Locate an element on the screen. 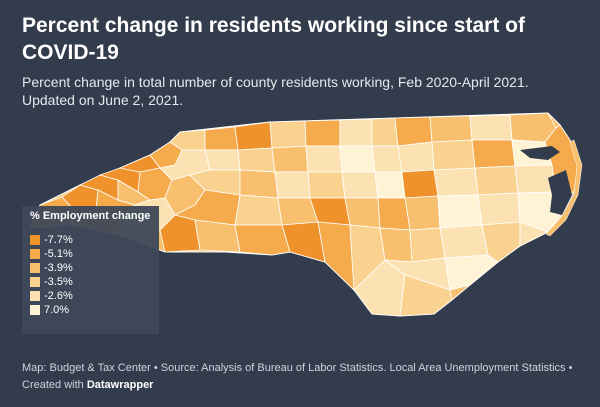 This screenshot has height=407, width=600. legend-title: % Employment change is located at coordinates (90, 216).